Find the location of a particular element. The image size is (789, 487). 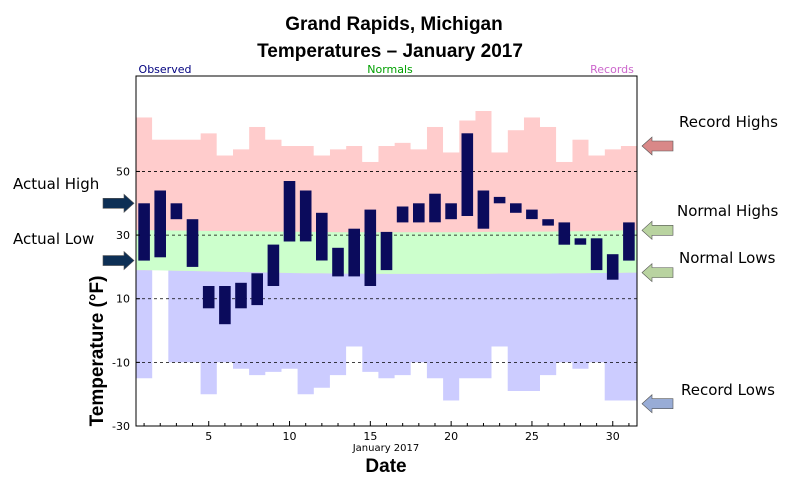

legend-record-highs-label: Record Highs is located at coordinates (728, 122).